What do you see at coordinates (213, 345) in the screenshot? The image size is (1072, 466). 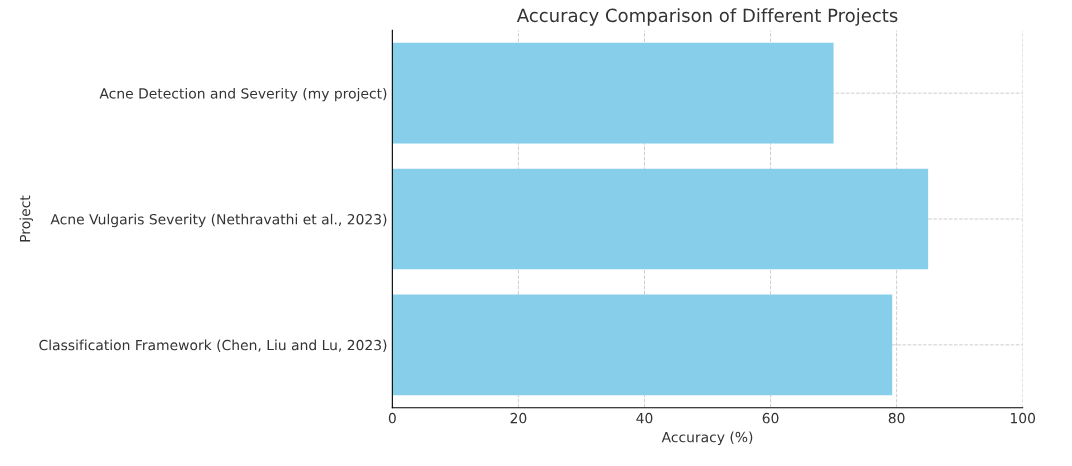 I see `y-tick-label: Classification Framework (Chen, Liu and Lu, 2023)` at bounding box center [213, 345].